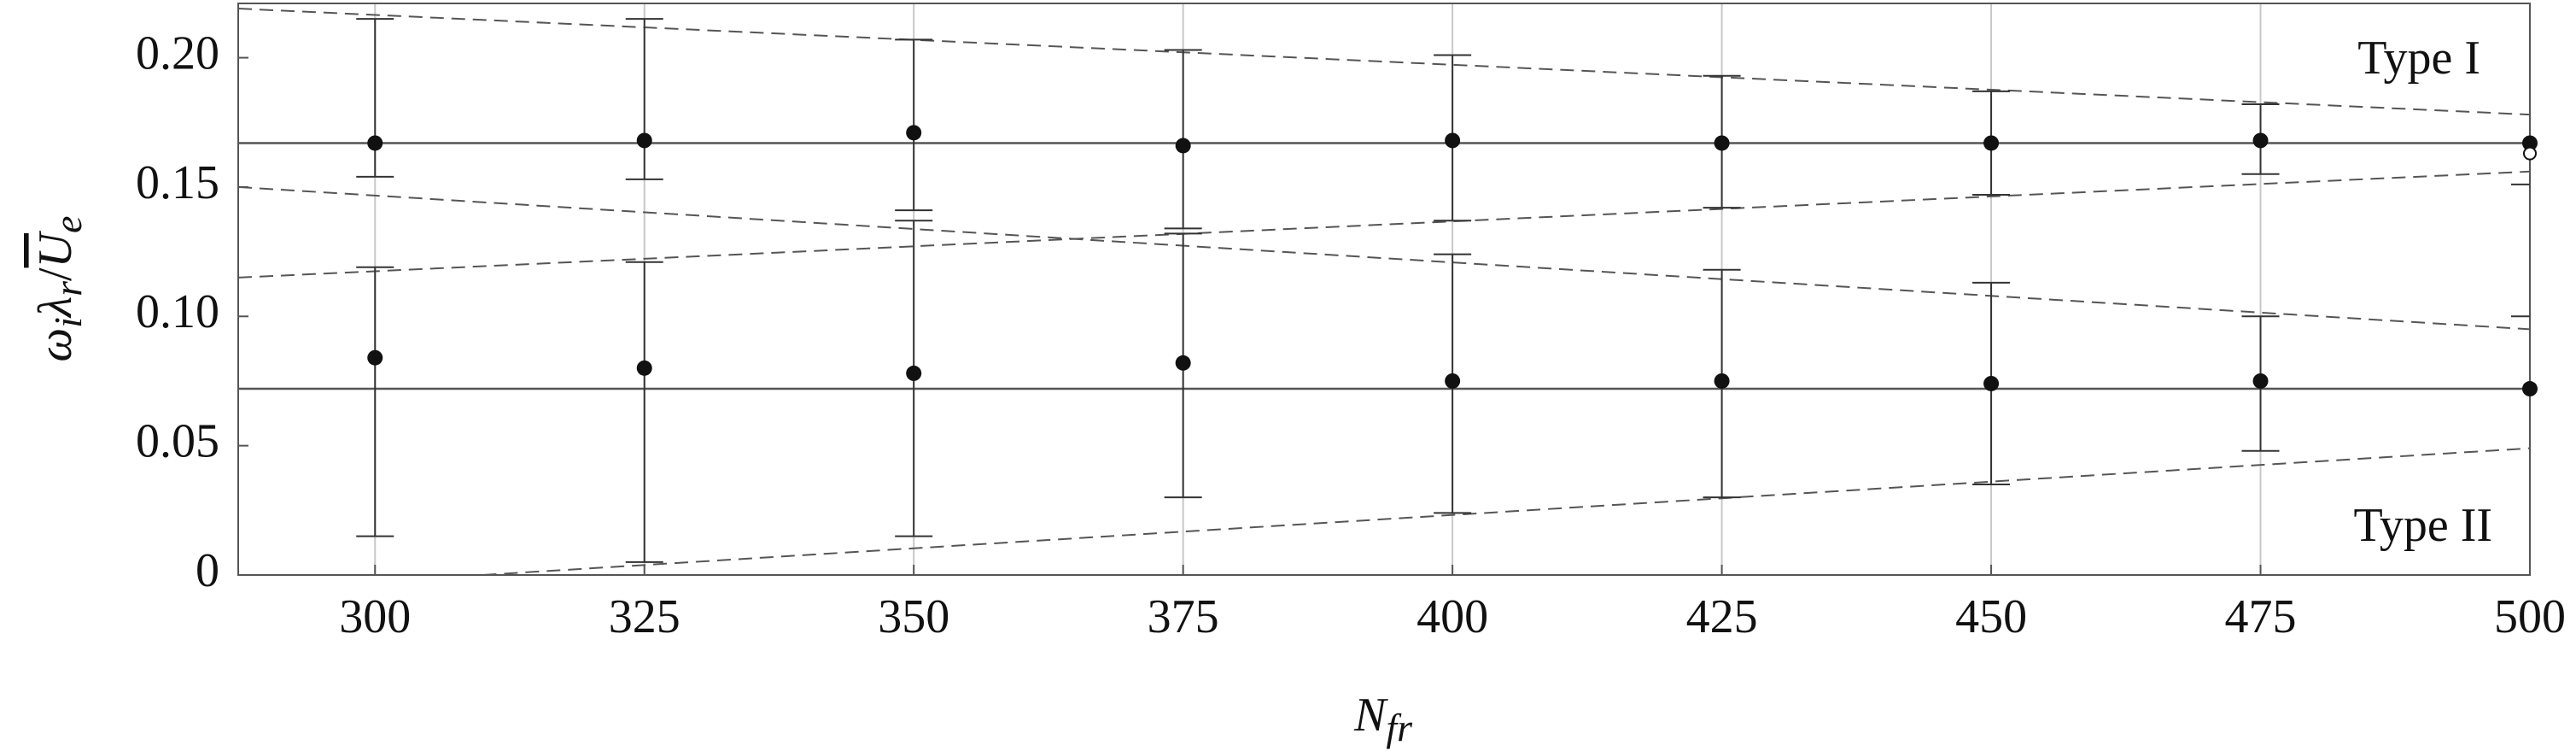 This screenshot has width=2576, height=751. I want to click on x-label-subscript: fr, so click(1399, 727).